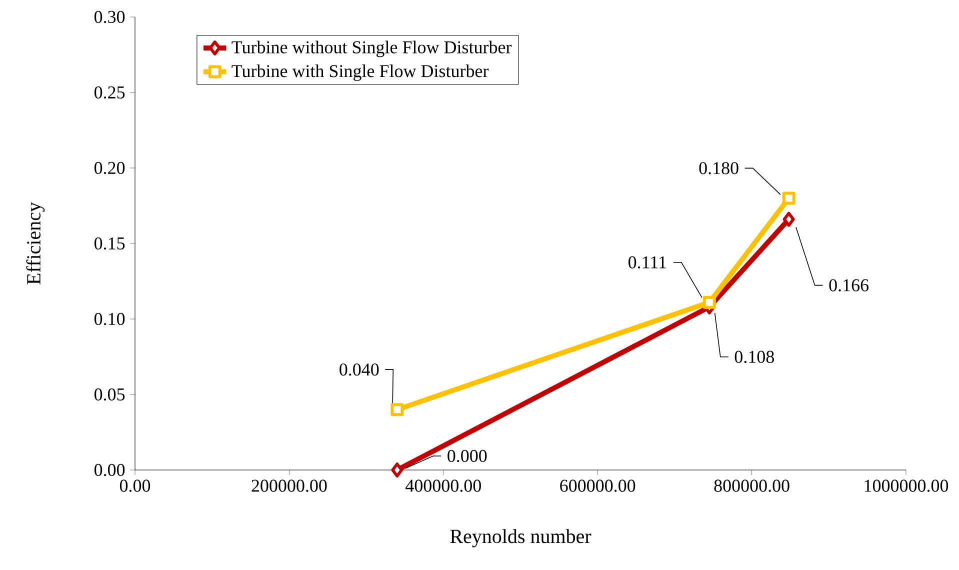 The height and width of the screenshot is (570, 959). What do you see at coordinates (906, 486) in the screenshot?
I see `x-tick-label: 1000000.00` at bounding box center [906, 486].